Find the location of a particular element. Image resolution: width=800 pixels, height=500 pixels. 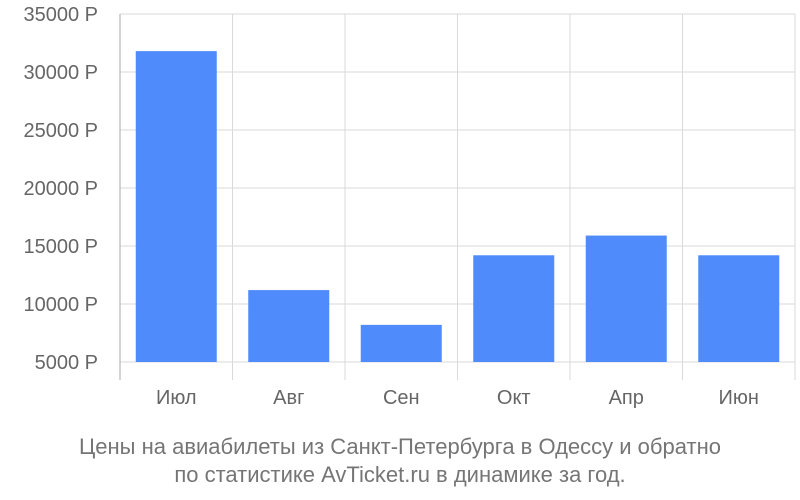

bar-Сен is located at coordinates (401, 343).